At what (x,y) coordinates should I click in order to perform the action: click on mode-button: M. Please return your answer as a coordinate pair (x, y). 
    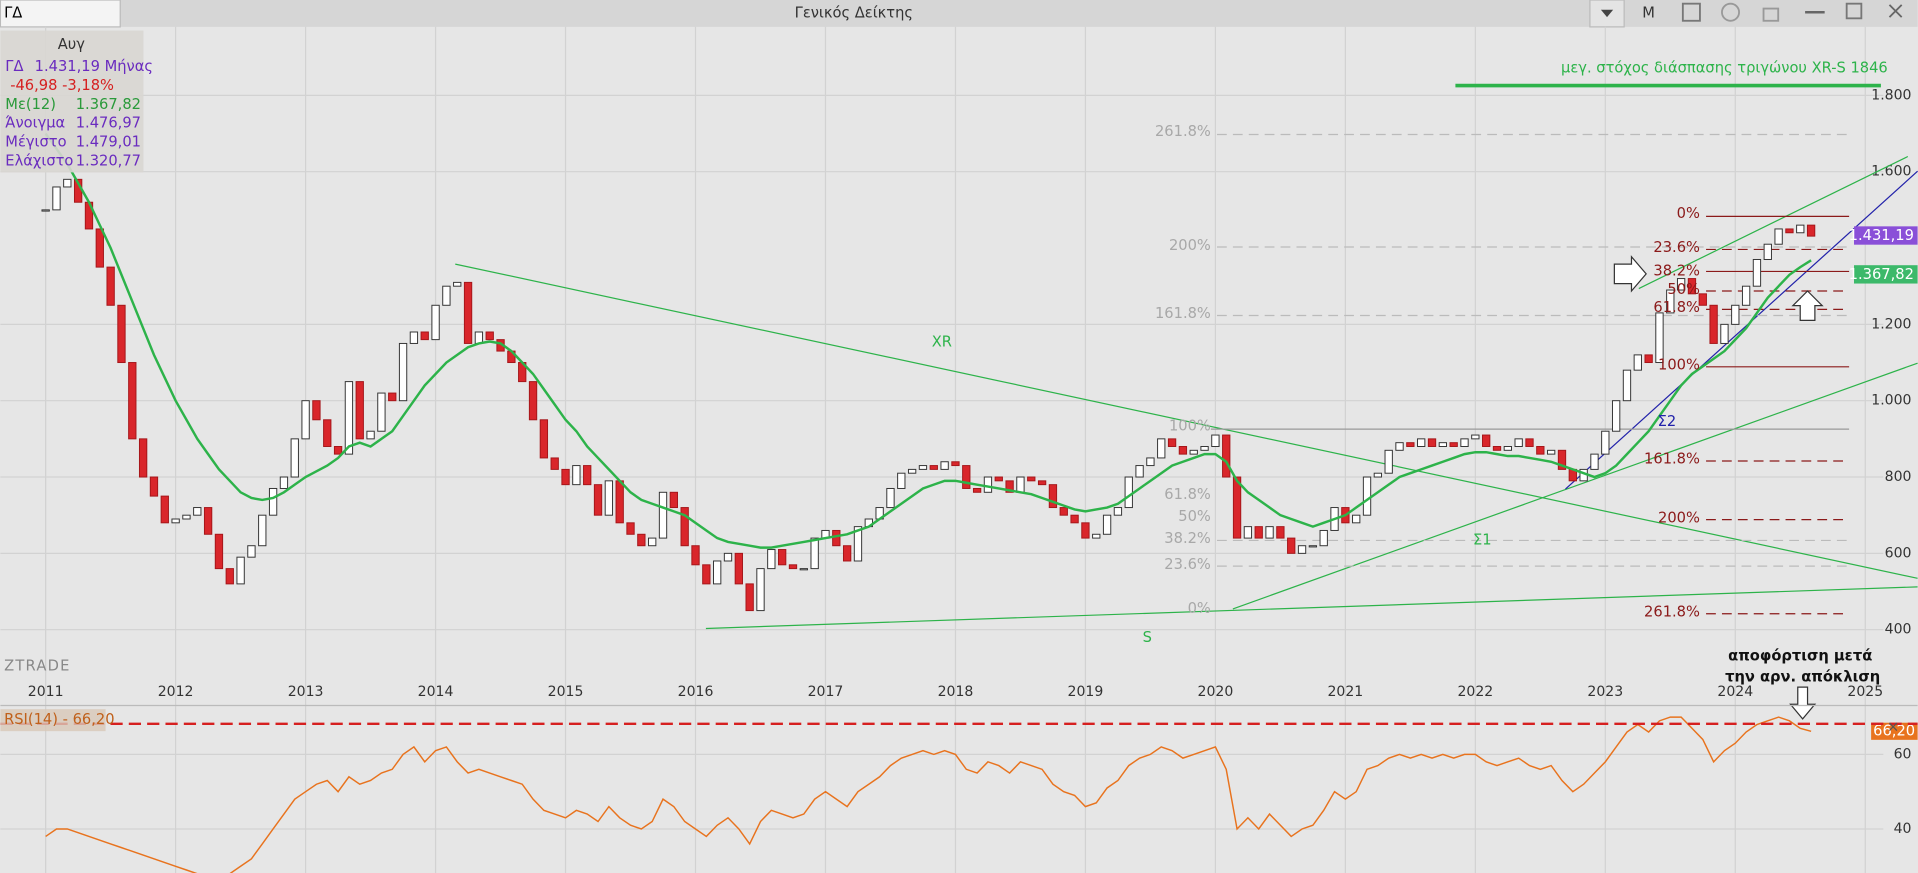
    Looking at the image, I should click on (1648, 12).